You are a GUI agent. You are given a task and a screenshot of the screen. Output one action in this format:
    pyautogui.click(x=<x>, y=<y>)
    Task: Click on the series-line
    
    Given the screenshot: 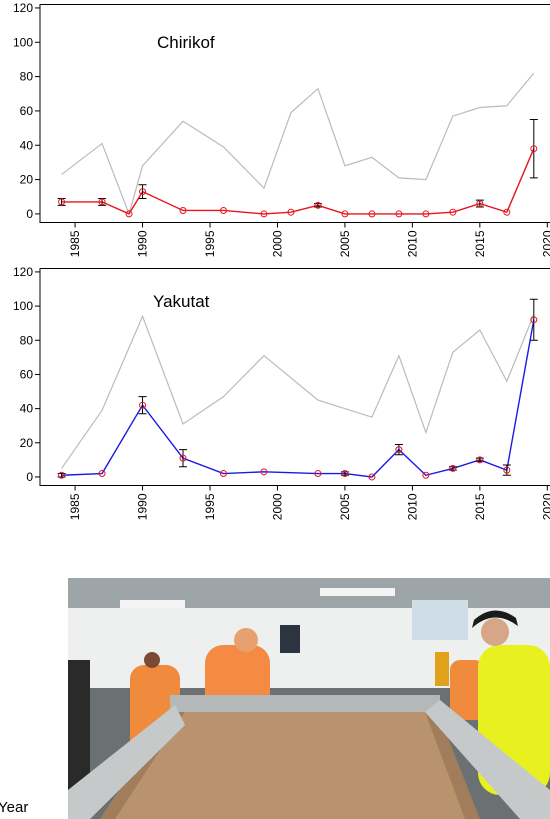 What is the action you would take?
    pyautogui.click(x=298, y=181)
    